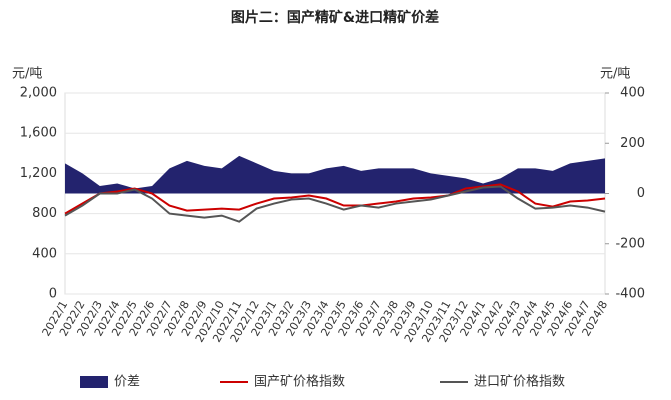 The width and height of the screenshot is (671, 400). I want to click on y-tick-label: 0, so click(53, 294).